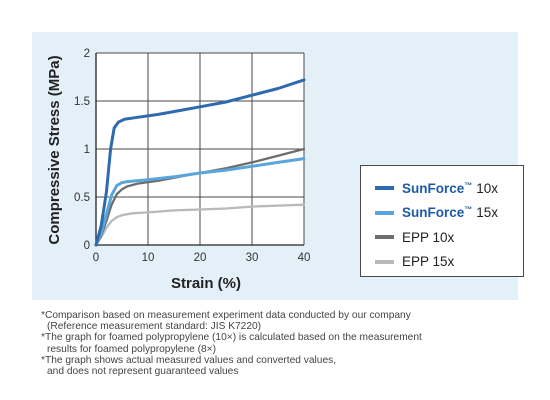 The height and width of the screenshot is (400, 550). Describe the element at coordinates (200, 202) in the screenshot. I see `series-line-sunforce-15x` at that location.